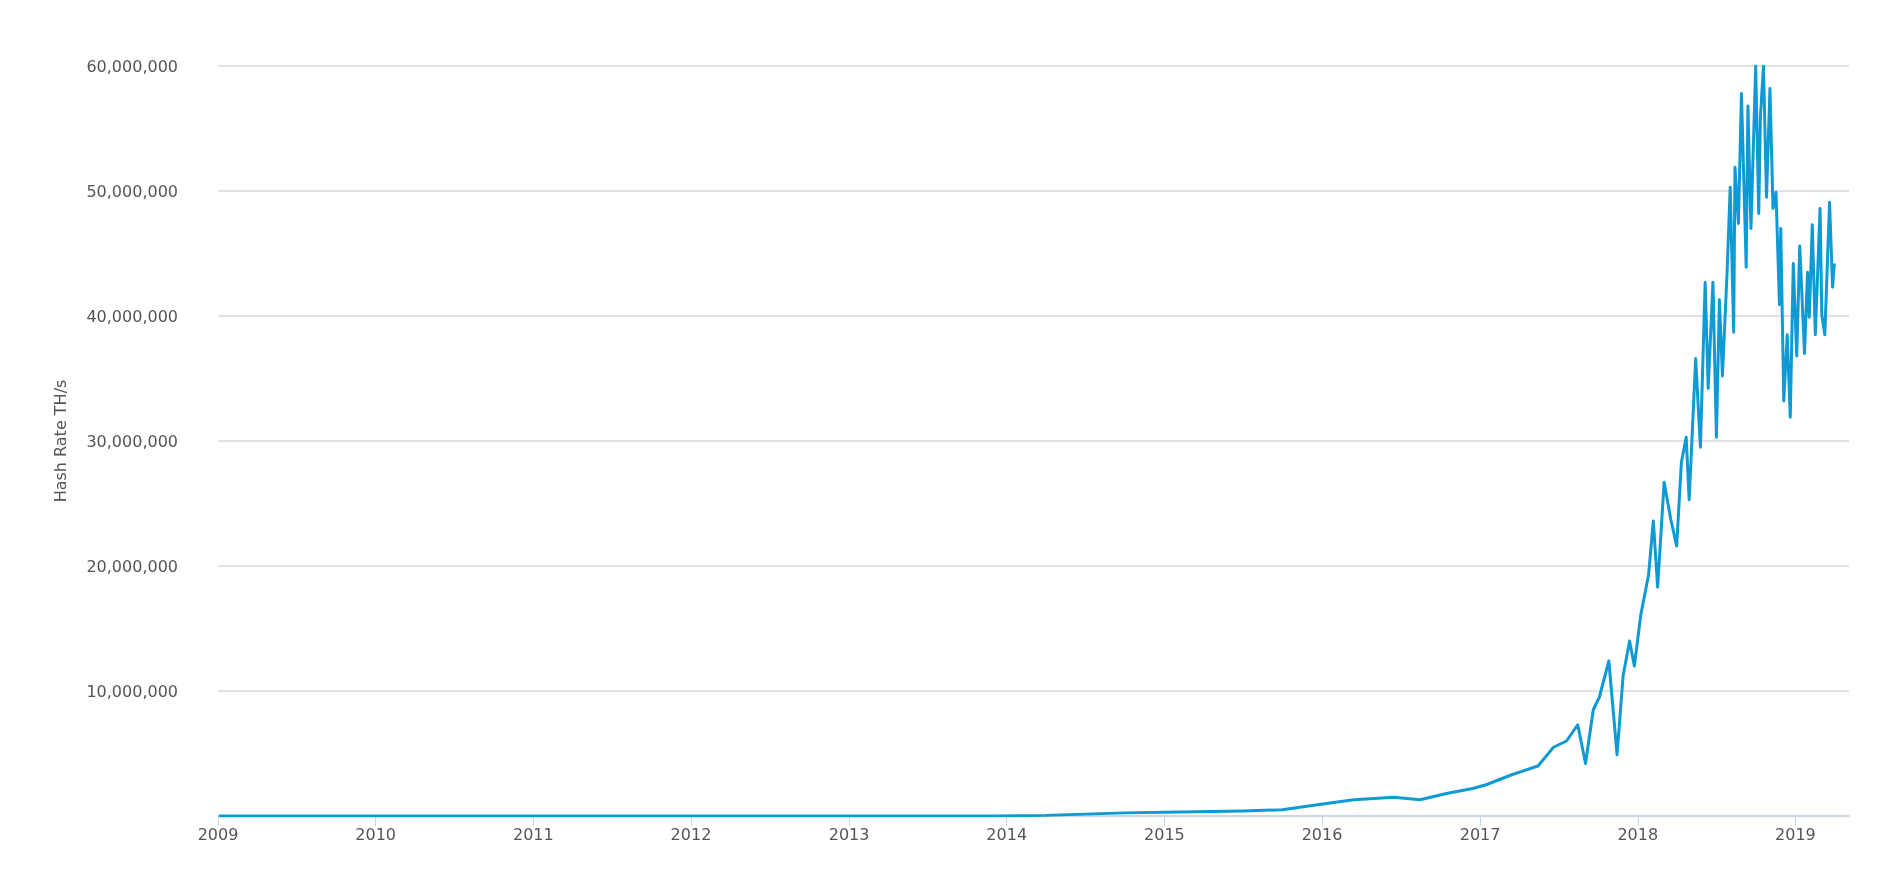  What do you see at coordinates (60, 441) in the screenshot?
I see `y-axis-title: Hash Rate TH/s` at bounding box center [60, 441].